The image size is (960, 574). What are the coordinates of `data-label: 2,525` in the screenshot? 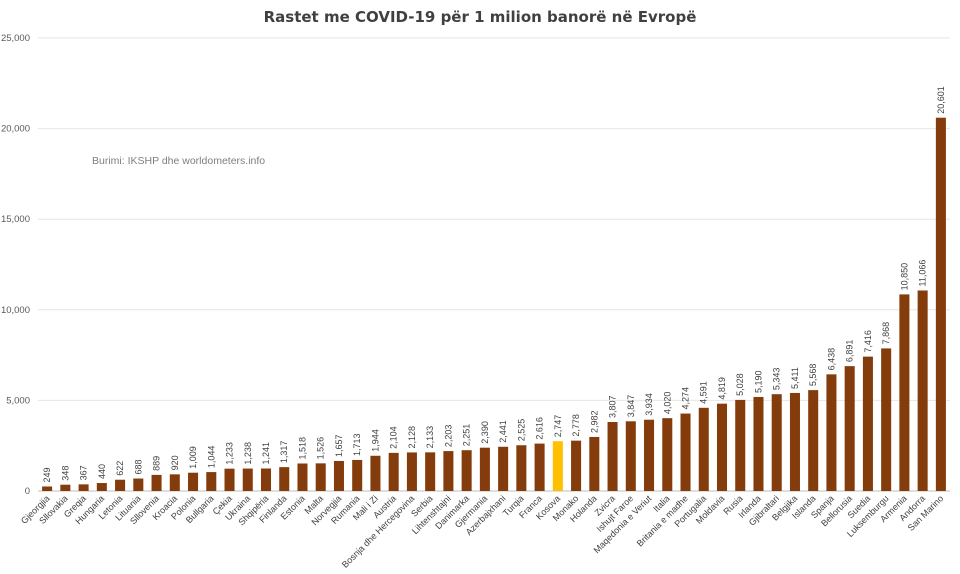 It's located at (521, 430).